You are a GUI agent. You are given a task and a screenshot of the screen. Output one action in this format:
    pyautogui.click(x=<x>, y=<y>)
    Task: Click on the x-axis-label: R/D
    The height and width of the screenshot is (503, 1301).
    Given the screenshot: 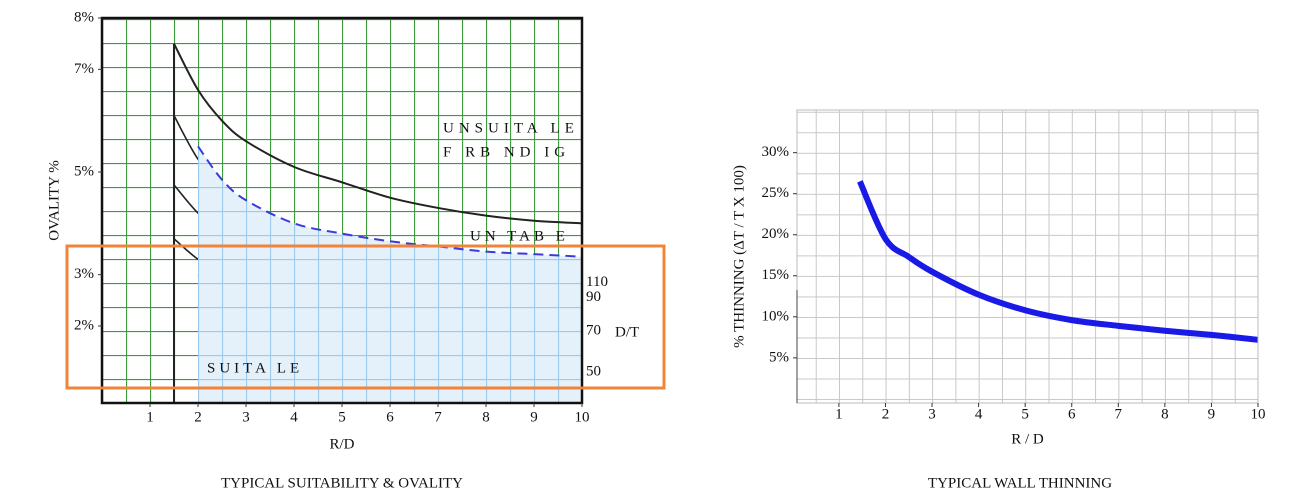 What is the action you would take?
    pyautogui.click(x=341, y=444)
    